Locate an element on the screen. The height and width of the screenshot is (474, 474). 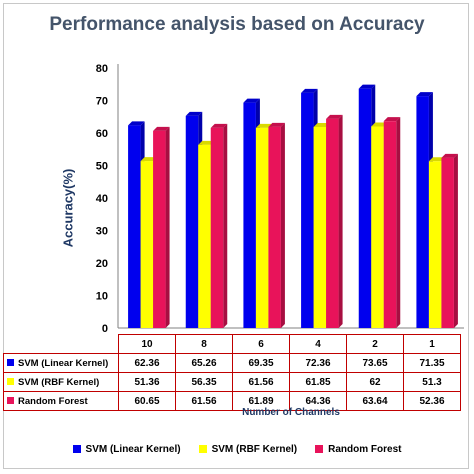
data-value: 65.26 is located at coordinates (204, 363).